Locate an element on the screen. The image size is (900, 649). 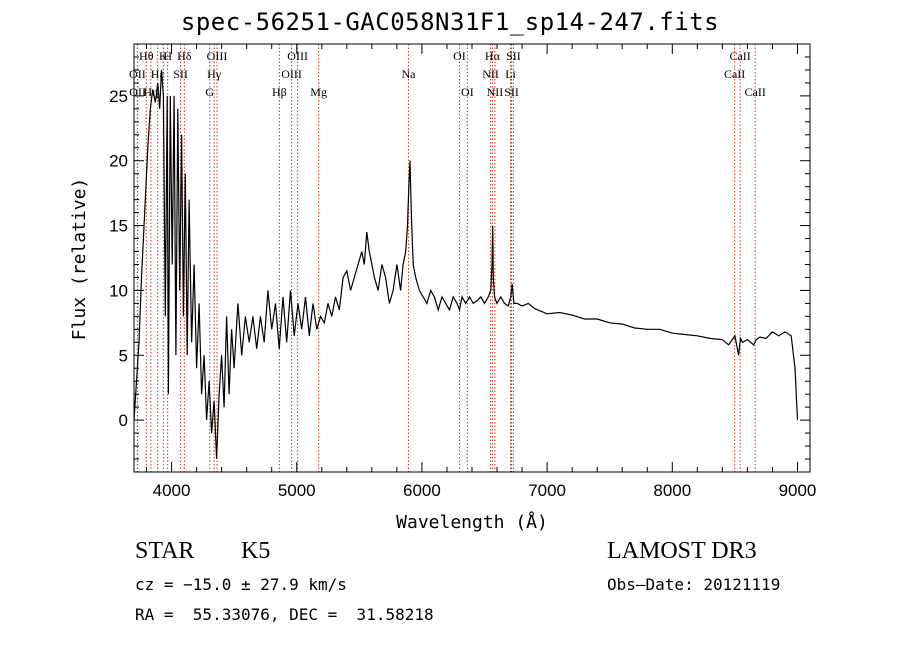
y-tick-label-5: 5 is located at coordinates (123, 355).